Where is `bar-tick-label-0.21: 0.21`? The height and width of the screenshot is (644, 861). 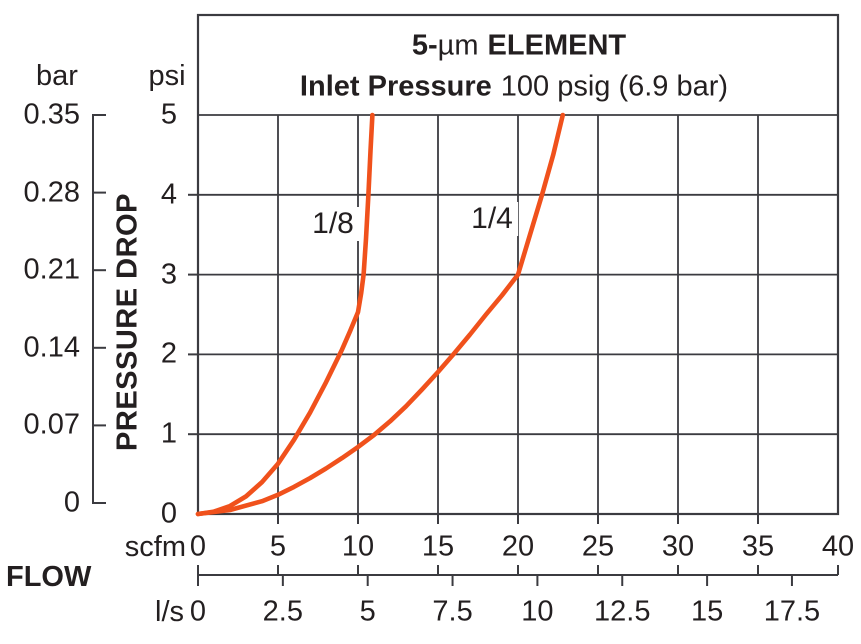 bar-tick-label-0.21: 0.21 is located at coordinates (51, 269).